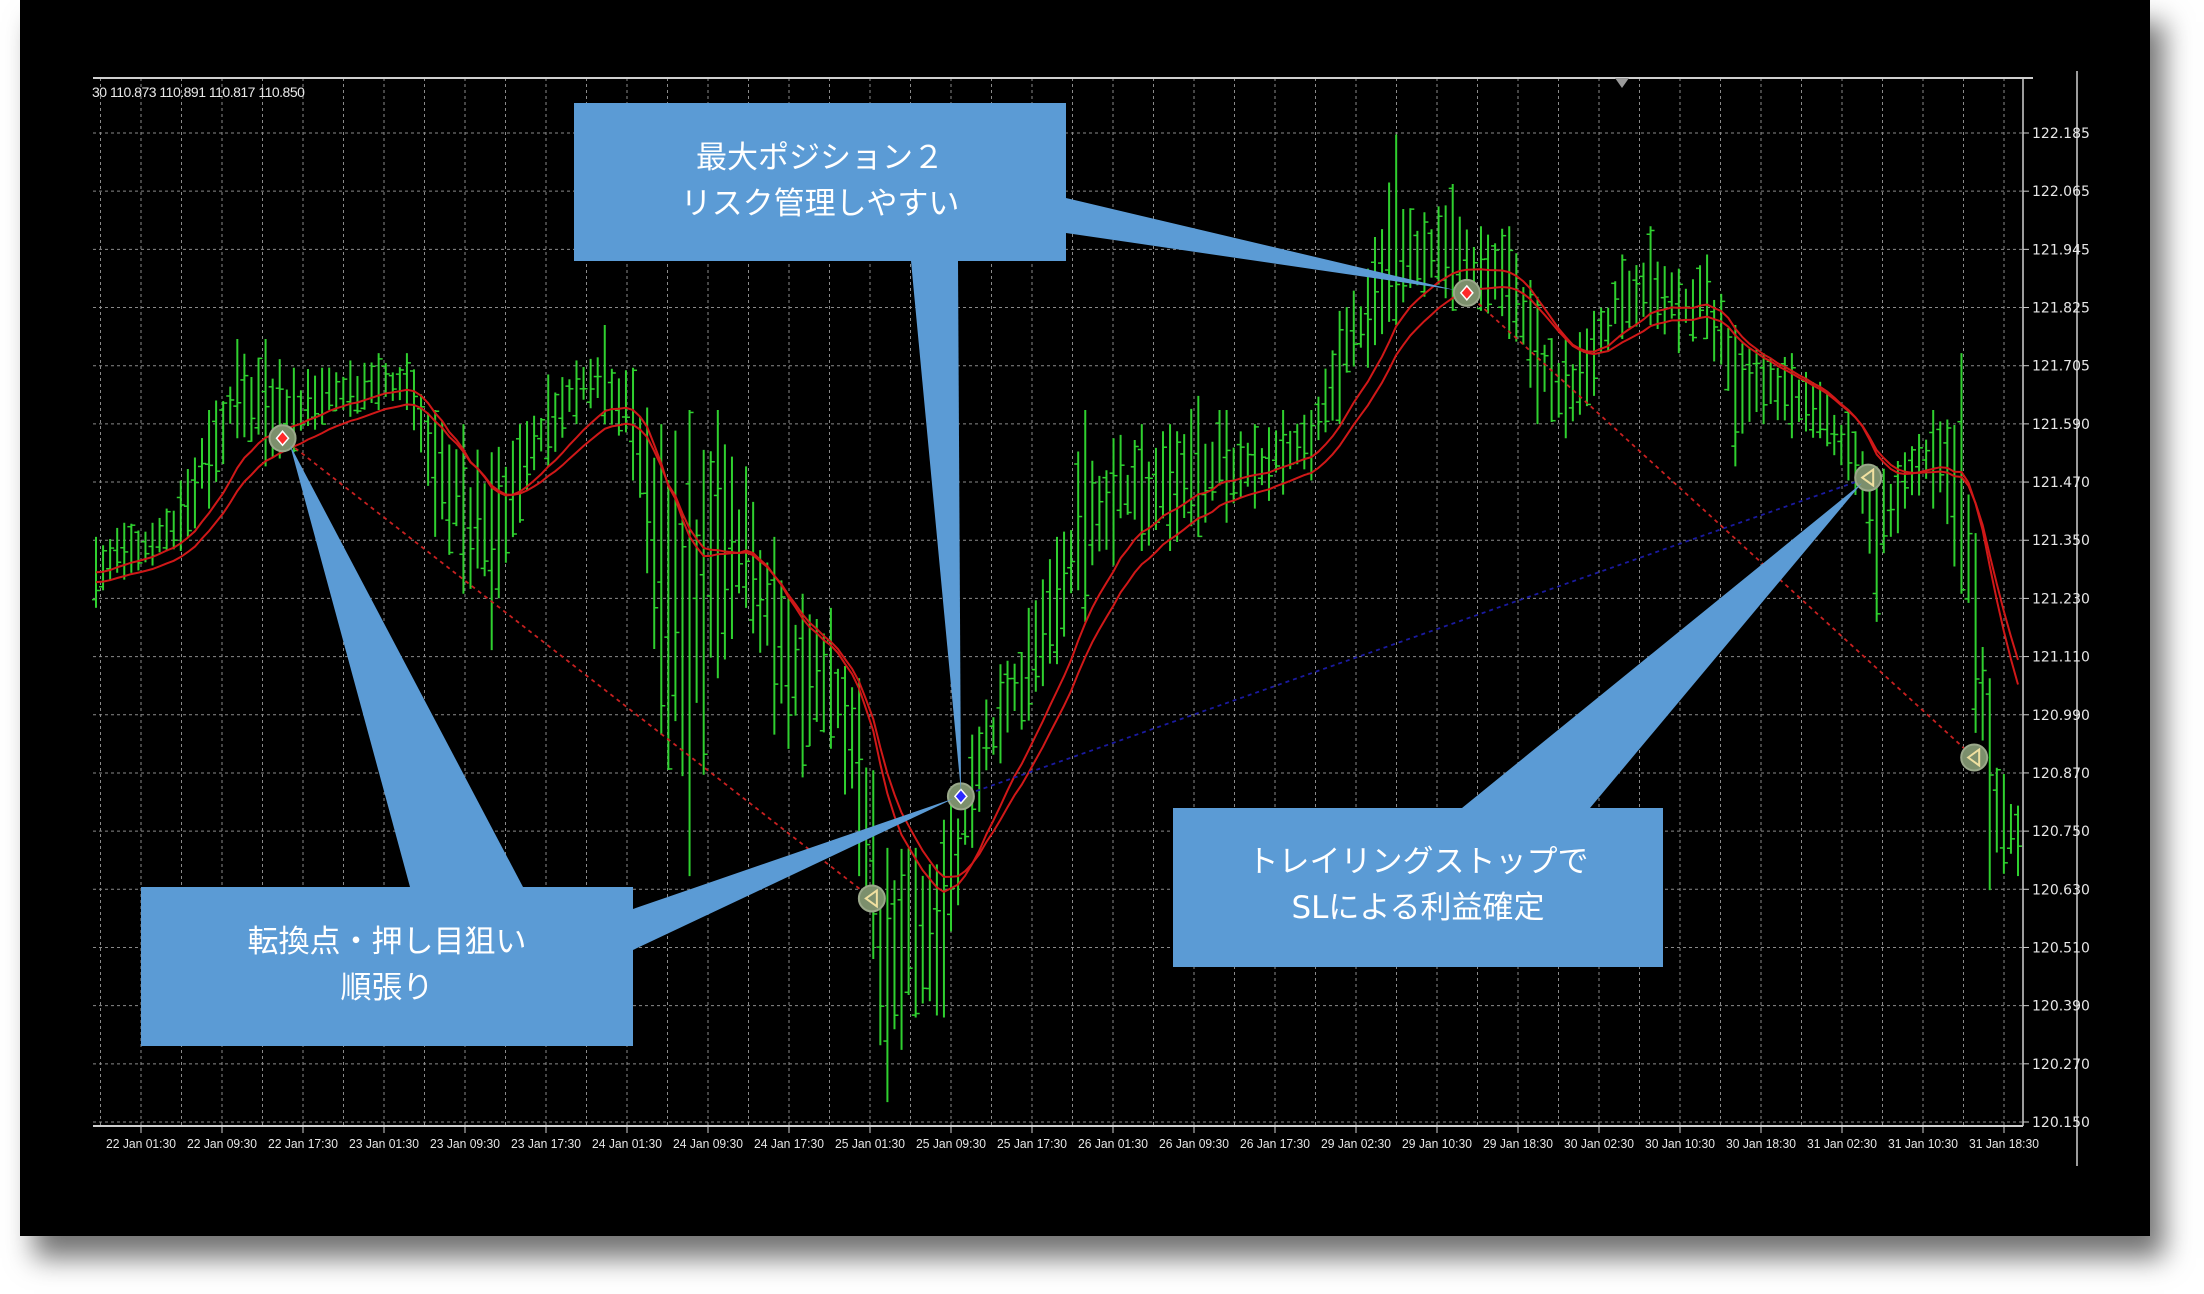  Describe the element at coordinates (387, 942) in the screenshot. I see `callout-line: 転換点・押し目狙い` at that location.